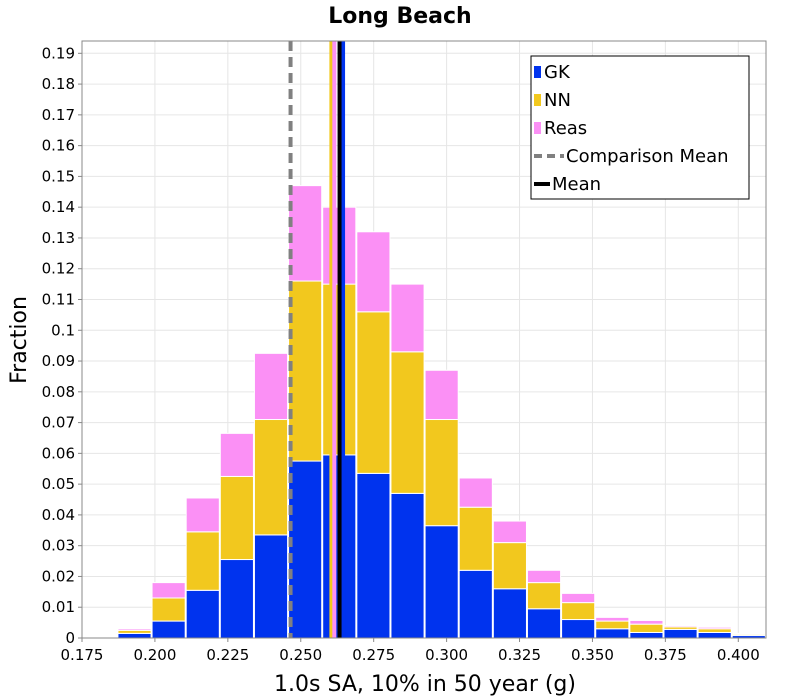 The width and height of the screenshot is (800, 700). I want to click on y-tick-label: 0.12, so click(58, 269).